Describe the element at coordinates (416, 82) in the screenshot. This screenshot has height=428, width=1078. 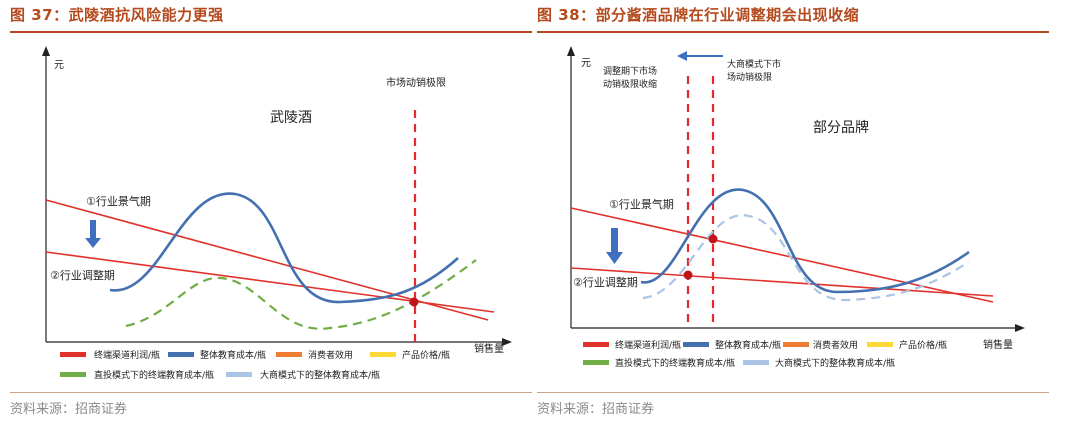
I see `left-market-limit-label: 市场动销极限` at that location.